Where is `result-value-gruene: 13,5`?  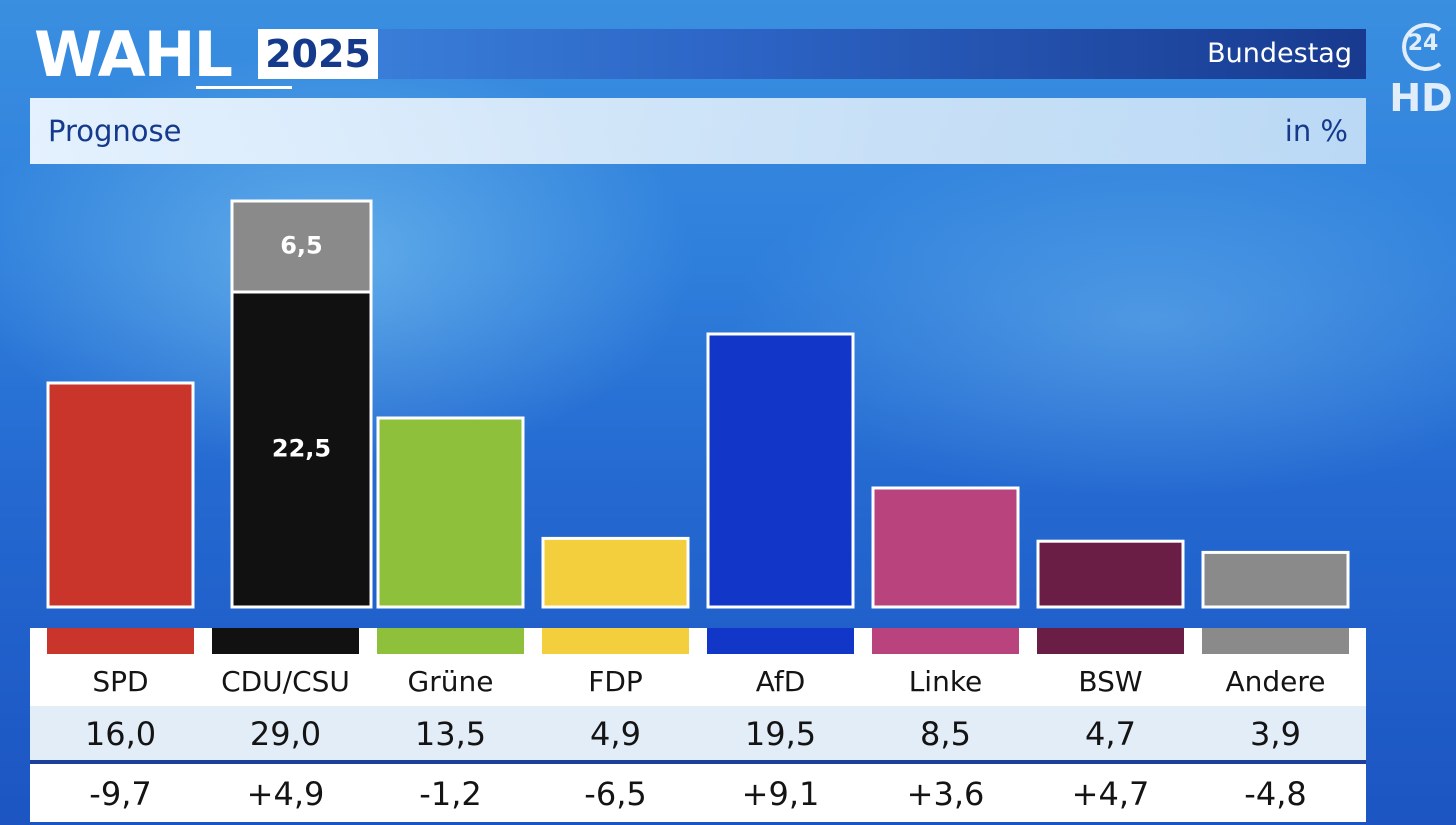 result-value-gruene: 13,5 is located at coordinates (450, 734).